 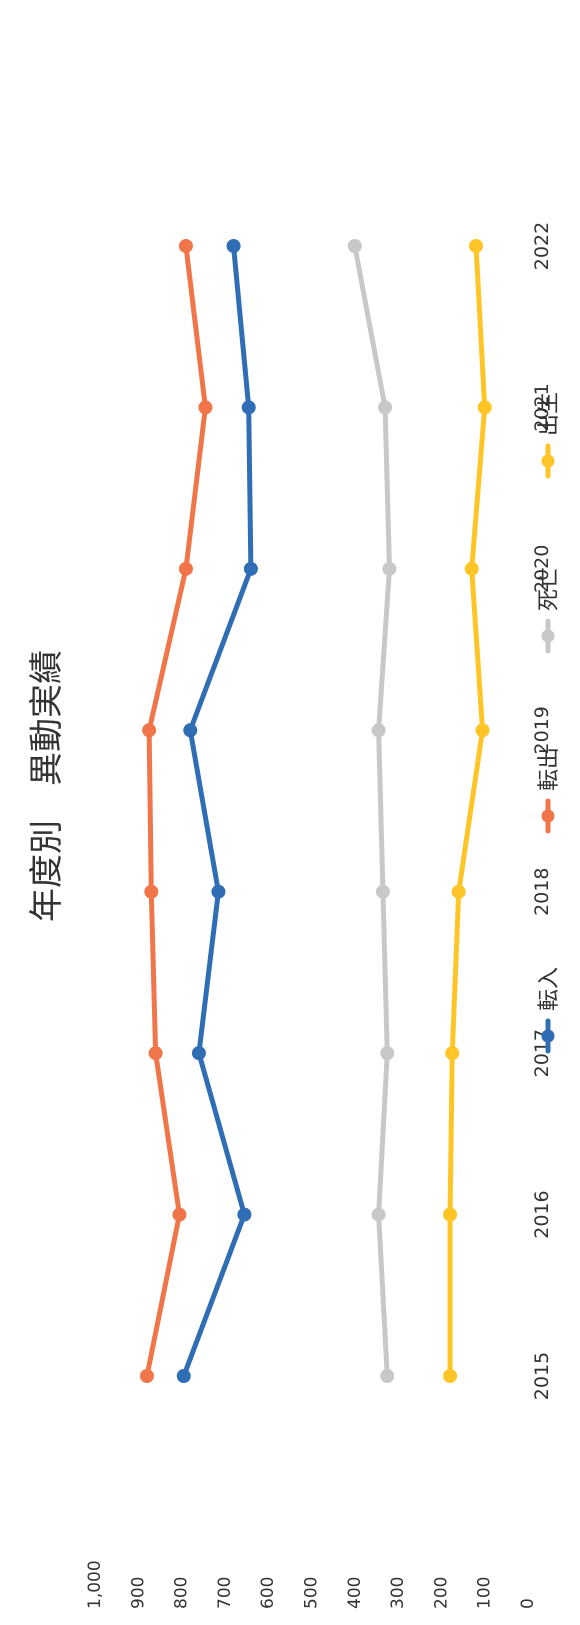 I want to click on x-tick-label: 2021, so click(x=542, y=407).